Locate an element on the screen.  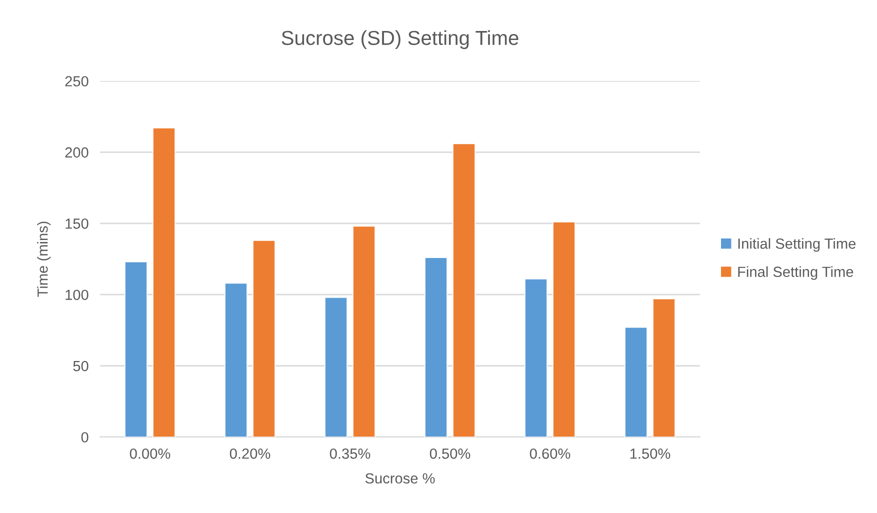
y-axis-title: Time (mins) is located at coordinates (44, 259).